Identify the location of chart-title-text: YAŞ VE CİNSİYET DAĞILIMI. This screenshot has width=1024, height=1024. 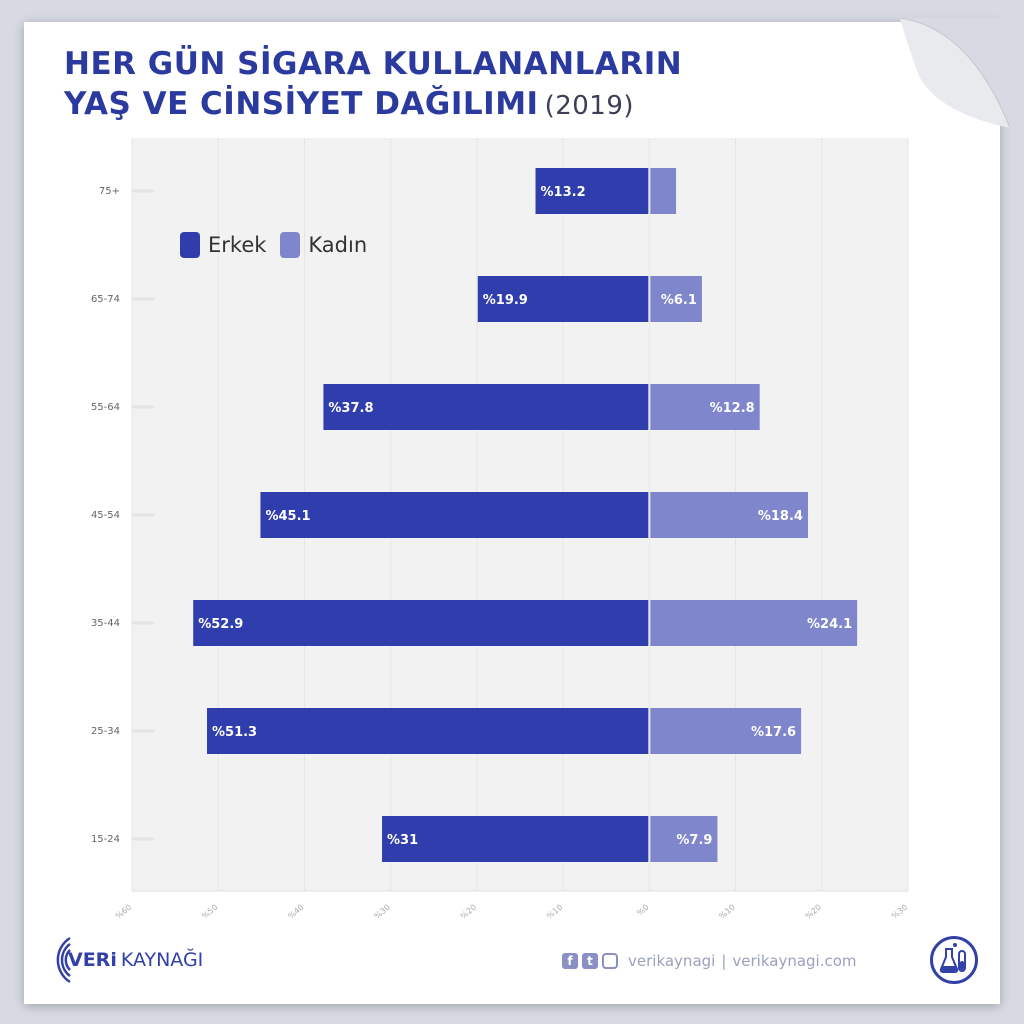
(301, 104).